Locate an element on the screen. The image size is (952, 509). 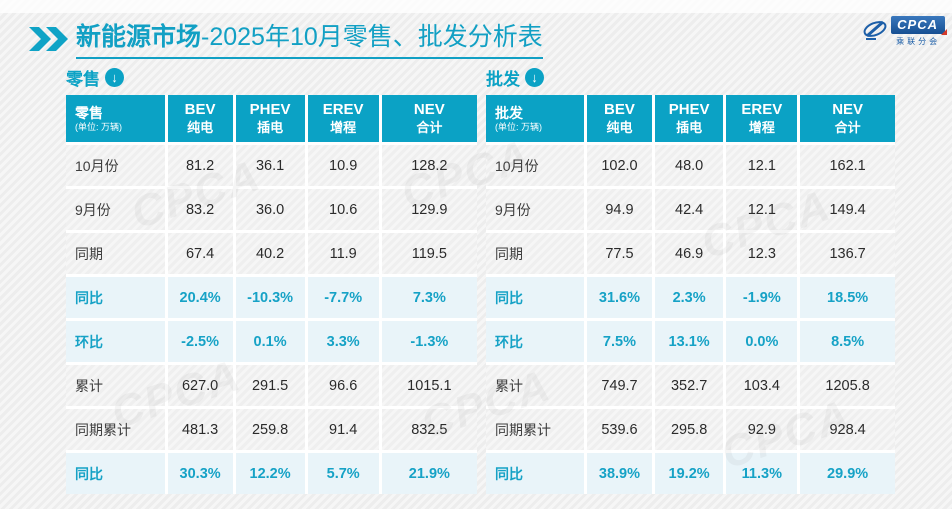
value-cell: 30.3% is located at coordinates (200, 473).